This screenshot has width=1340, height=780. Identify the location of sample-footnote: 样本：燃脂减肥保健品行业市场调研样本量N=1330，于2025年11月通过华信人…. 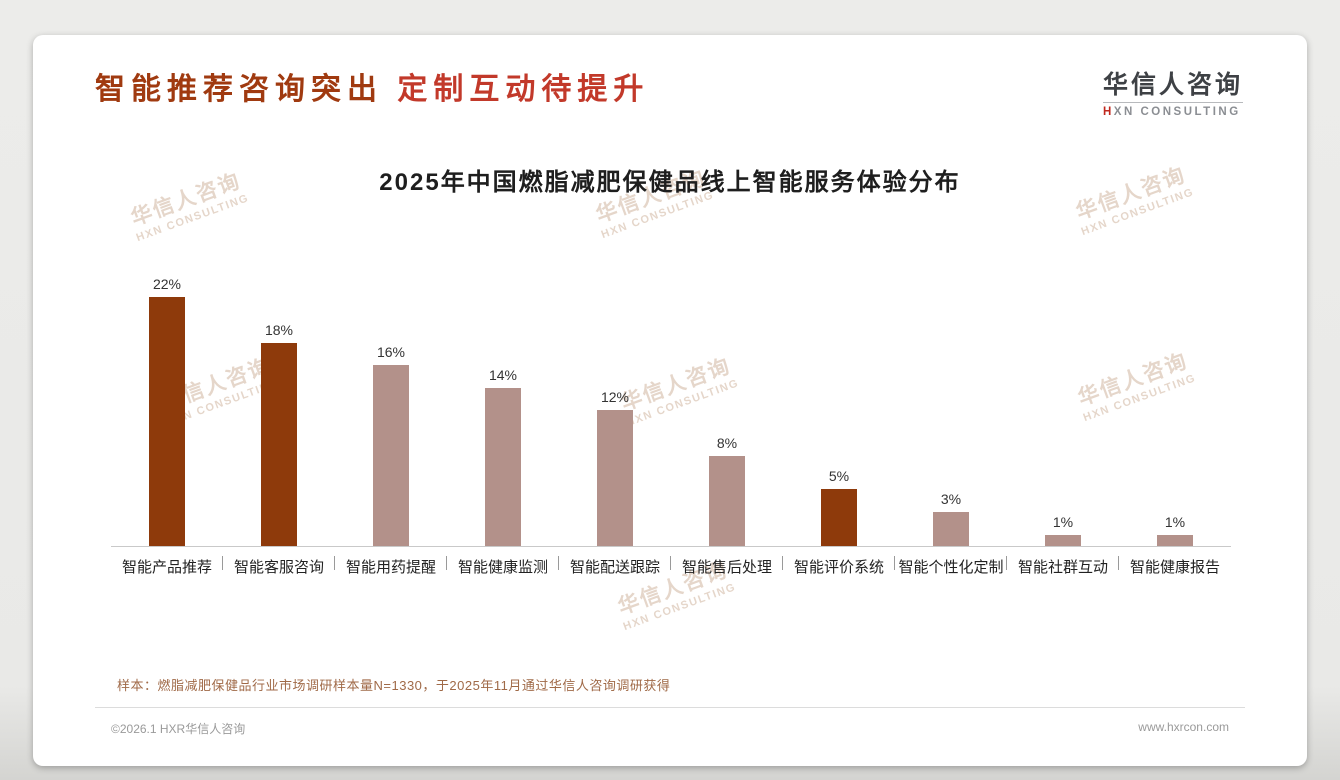
(394, 685).